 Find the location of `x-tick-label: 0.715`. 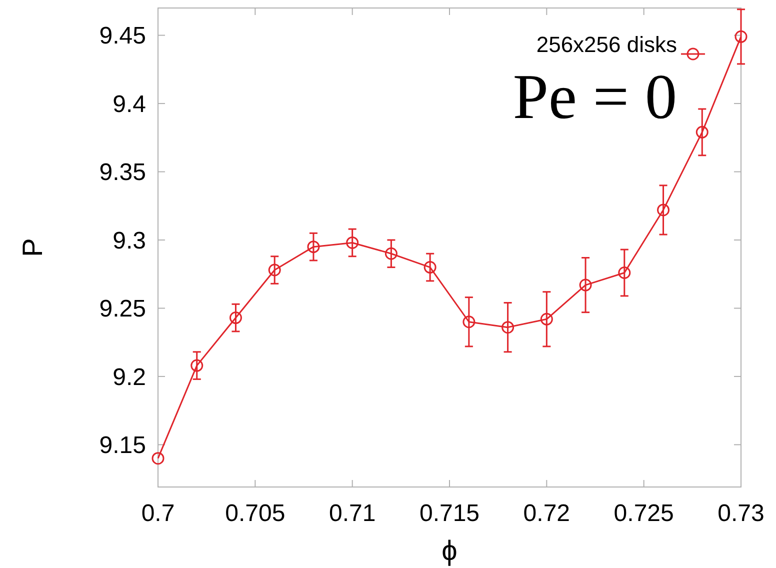

x-tick-label: 0.715 is located at coordinates (449, 513).